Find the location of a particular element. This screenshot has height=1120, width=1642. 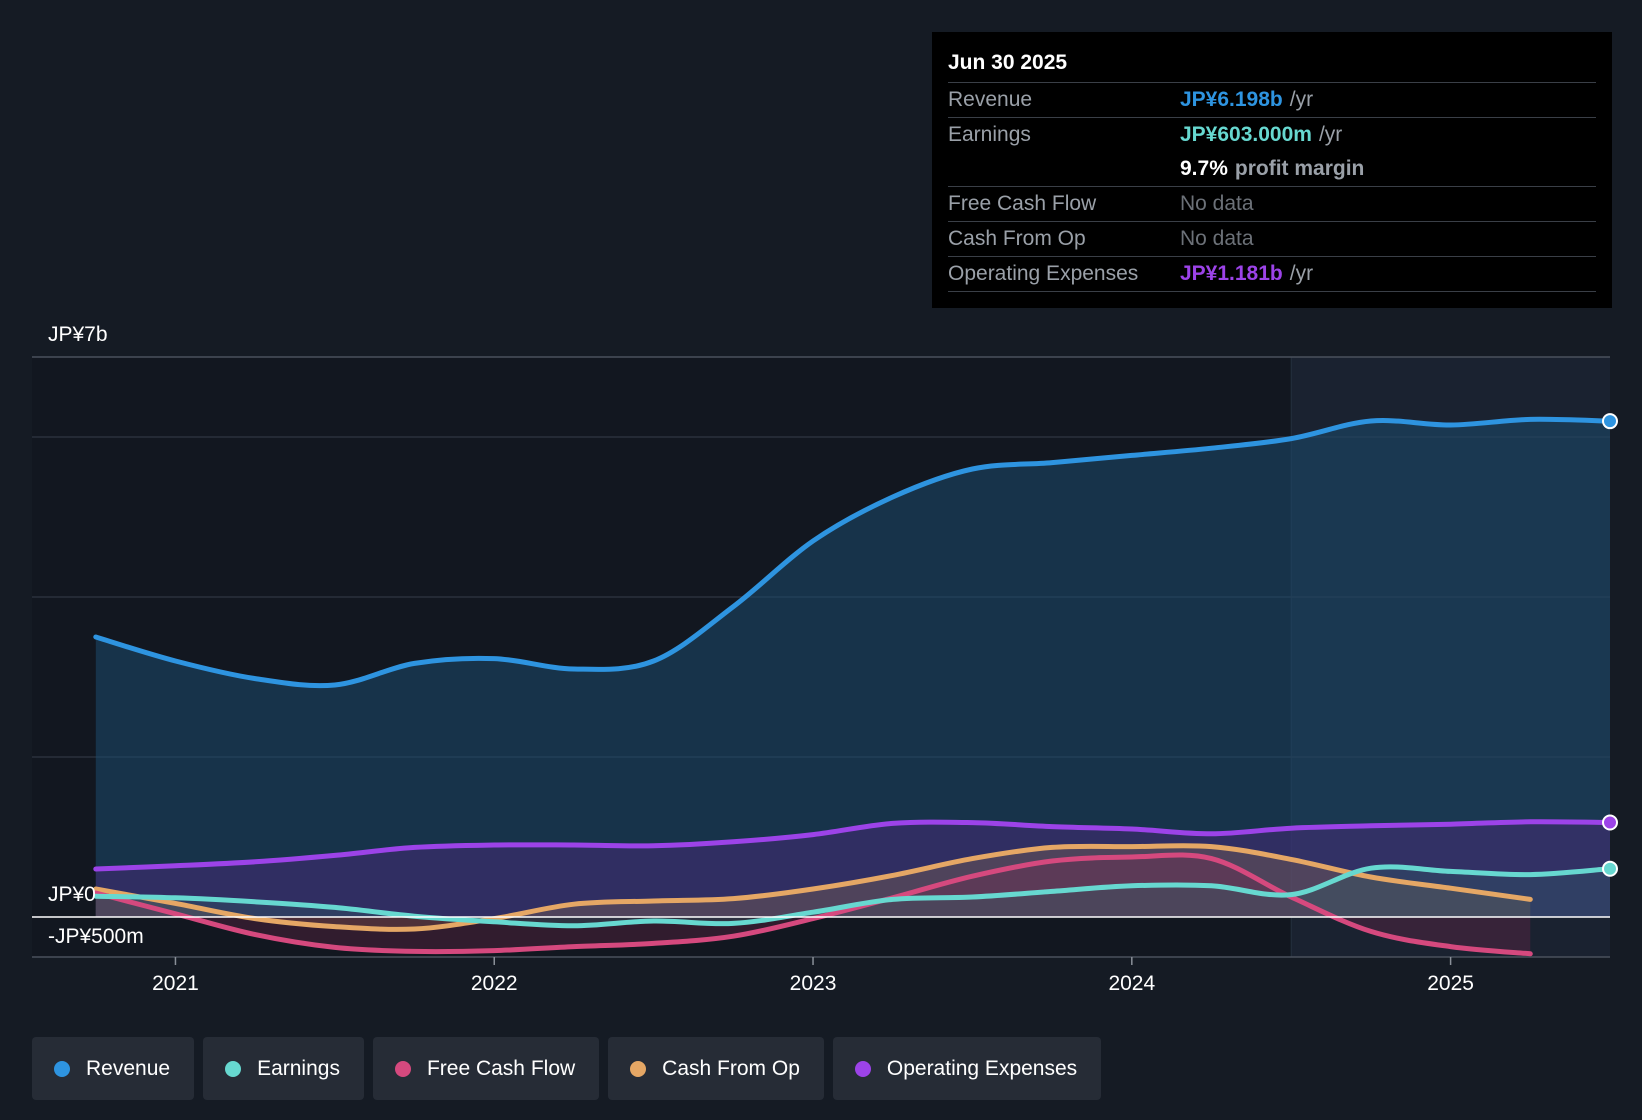

tooltip-revenue-unit: /yr is located at coordinates (1301, 99).